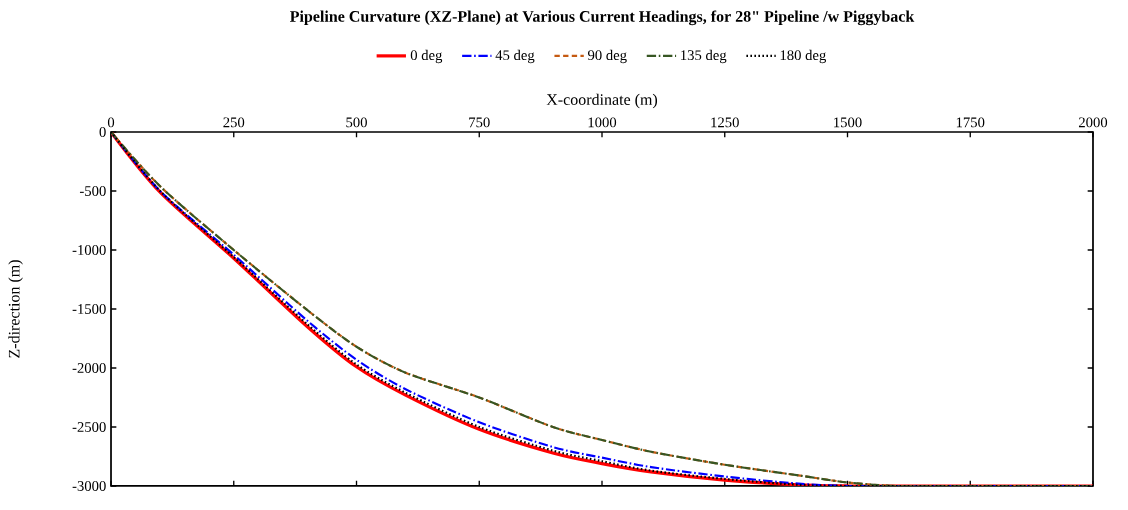  I want to click on x-tick-label: 1750, so click(970, 122).